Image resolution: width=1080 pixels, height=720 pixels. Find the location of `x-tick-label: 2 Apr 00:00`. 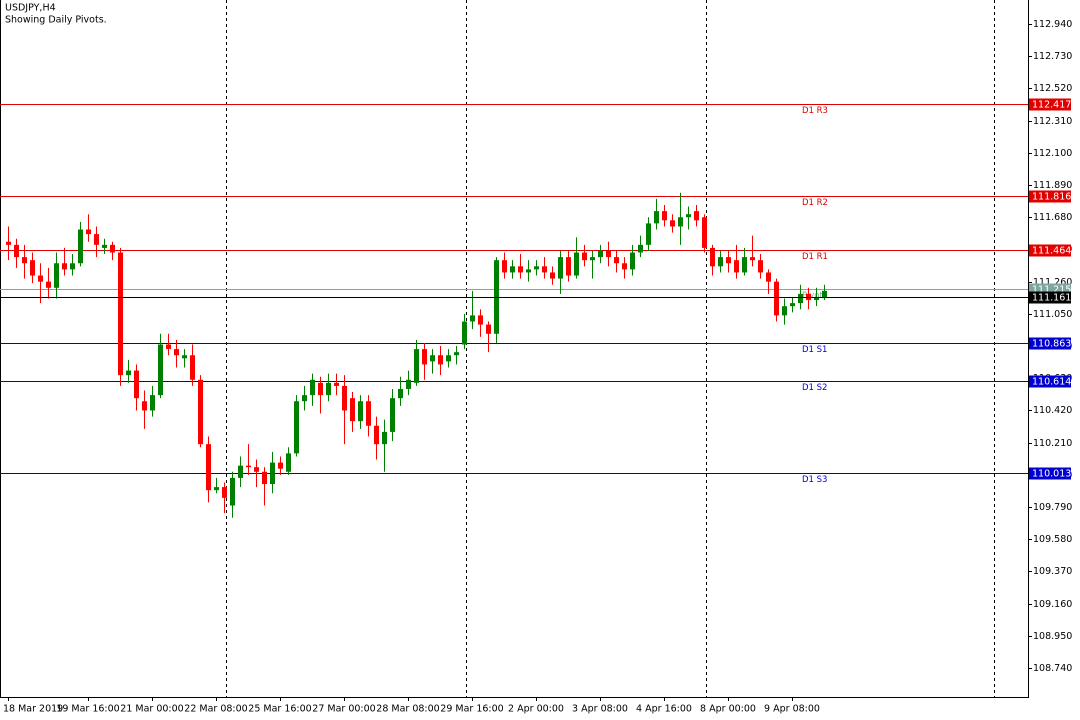

x-tick-label: 2 Apr 00:00 is located at coordinates (536, 709).